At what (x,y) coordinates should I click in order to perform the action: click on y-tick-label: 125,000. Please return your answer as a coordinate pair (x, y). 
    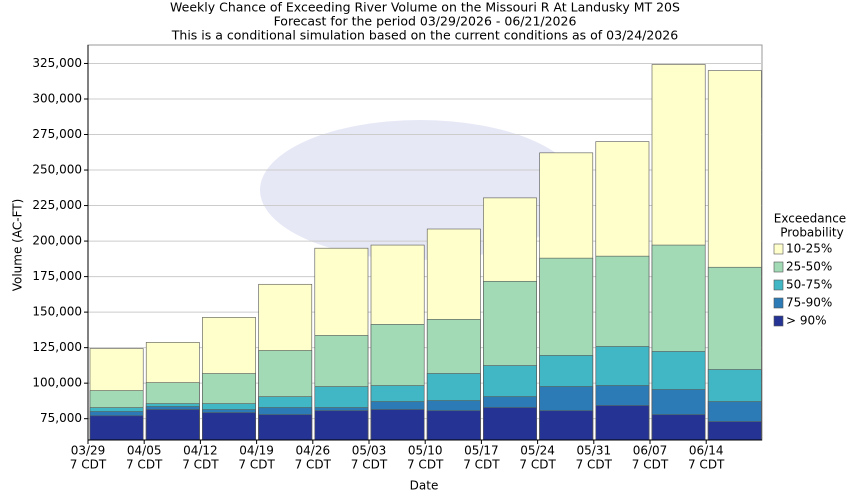
    Looking at the image, I should click on (57, 347).